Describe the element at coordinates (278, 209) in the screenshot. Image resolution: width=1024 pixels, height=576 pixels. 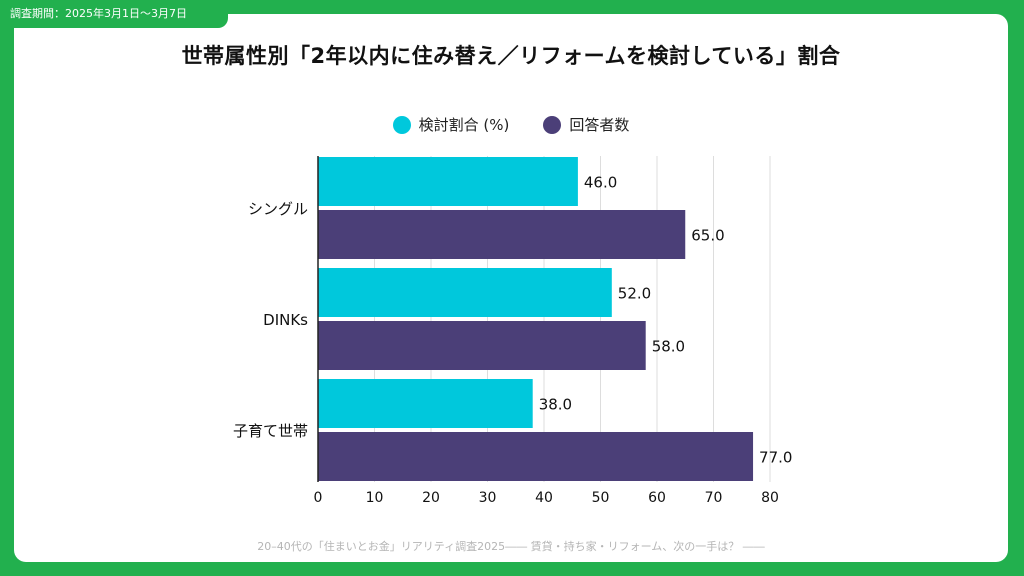
I see `category-label: シングル` at that location.